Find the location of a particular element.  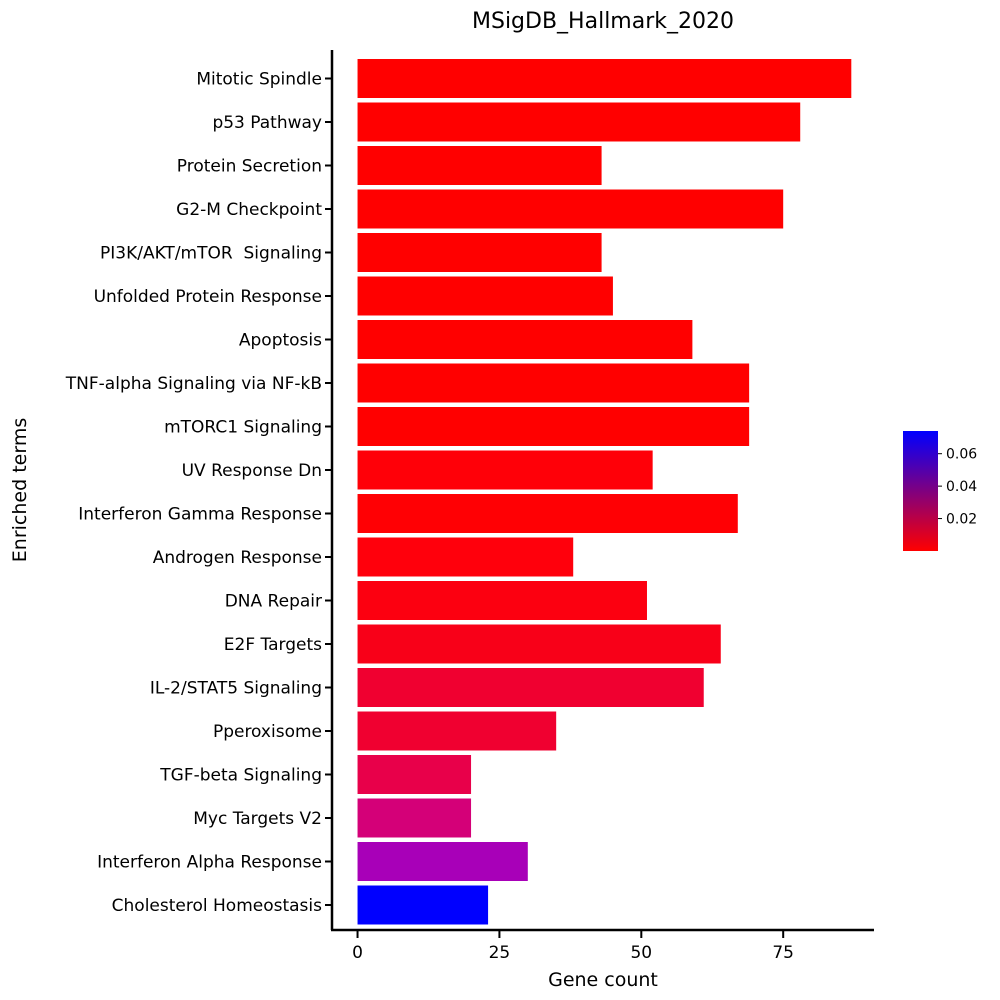

y-tick-label: PI3K/AKT/mTOR Signaling is located at coordinates (211, 254).